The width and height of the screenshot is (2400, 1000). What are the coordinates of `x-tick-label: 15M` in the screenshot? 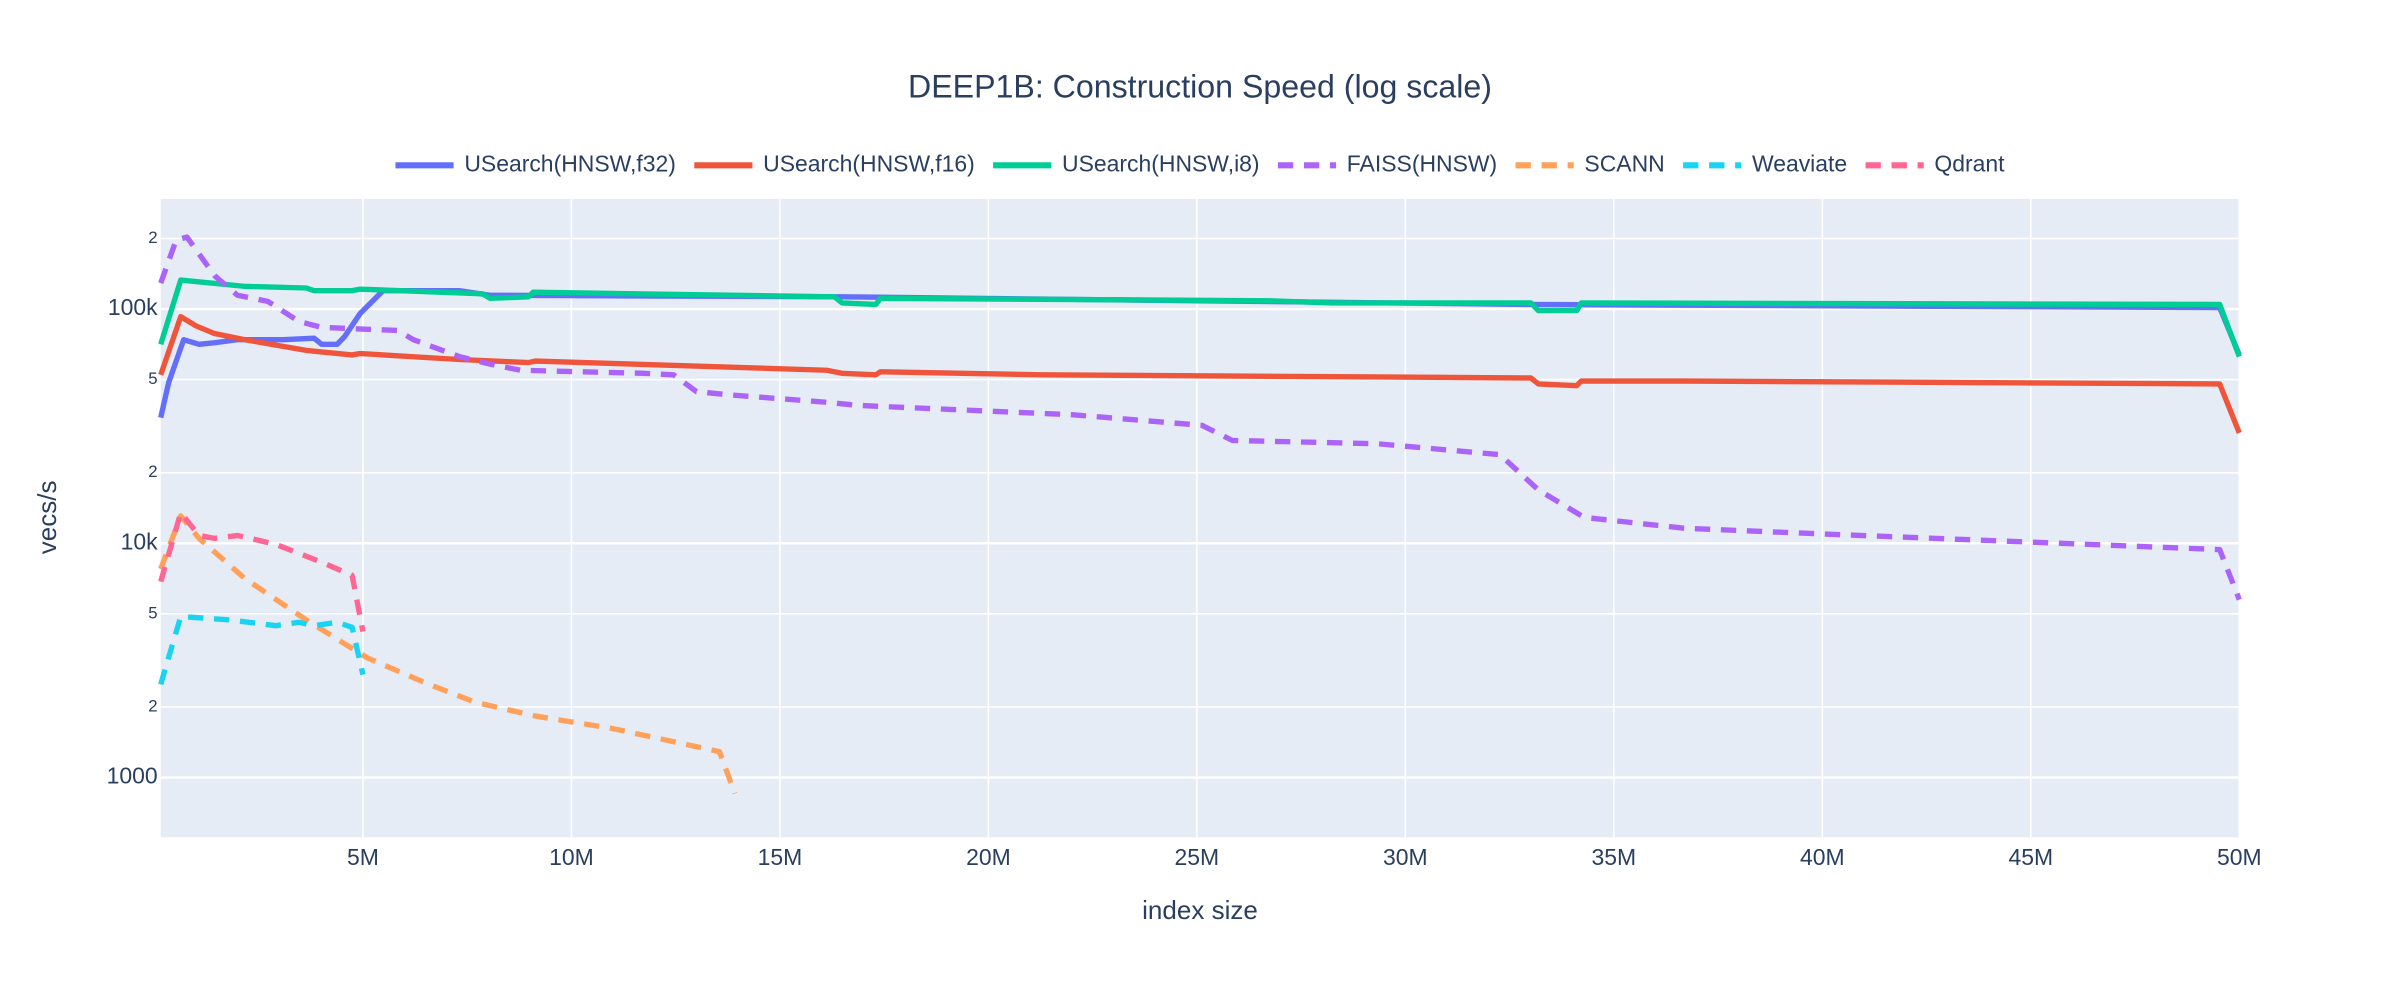 It's located at (780, 857).